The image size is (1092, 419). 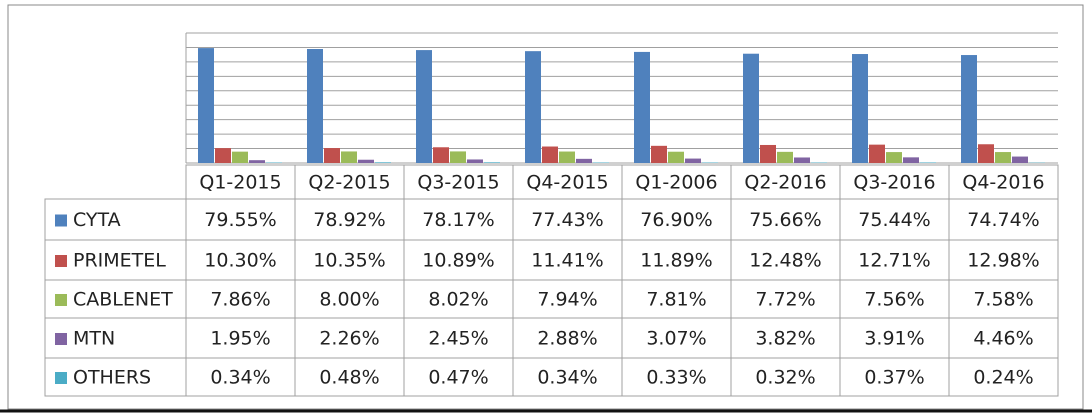 What do you see at coordinates (894, 261) in the screenshot?
I see `table-value: 12.71%` at bounding box center [894, 261].